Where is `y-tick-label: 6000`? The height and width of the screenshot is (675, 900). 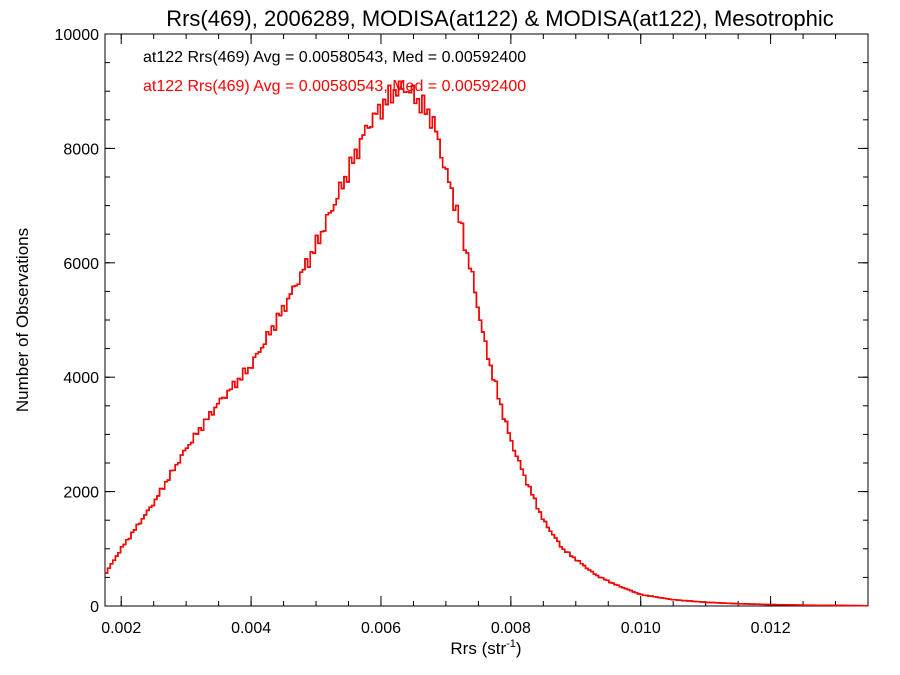
y-tick-label: 6000 is located at coordinates (81, 264).